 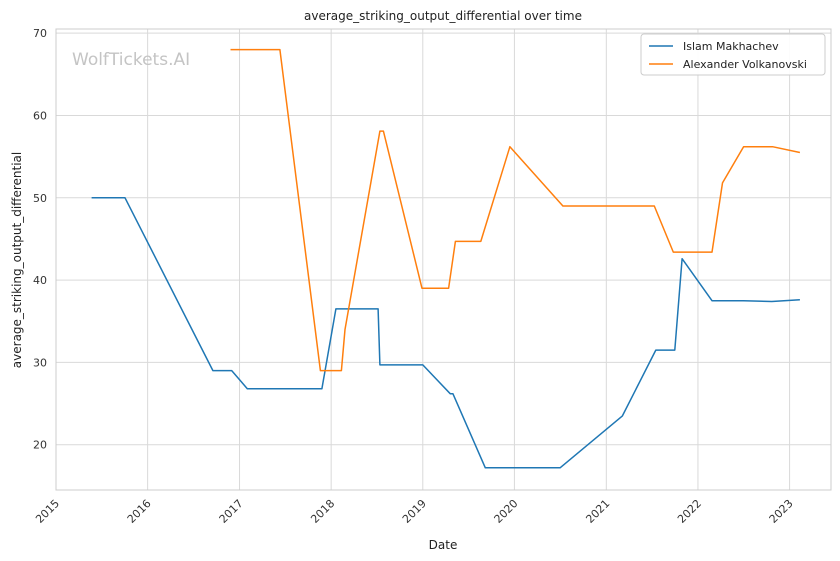 What do you see at coordinates (17, 260) in the screenshot?
I see `y-axis-label: average_striking_output_differential` at bounding box center [17, 260].